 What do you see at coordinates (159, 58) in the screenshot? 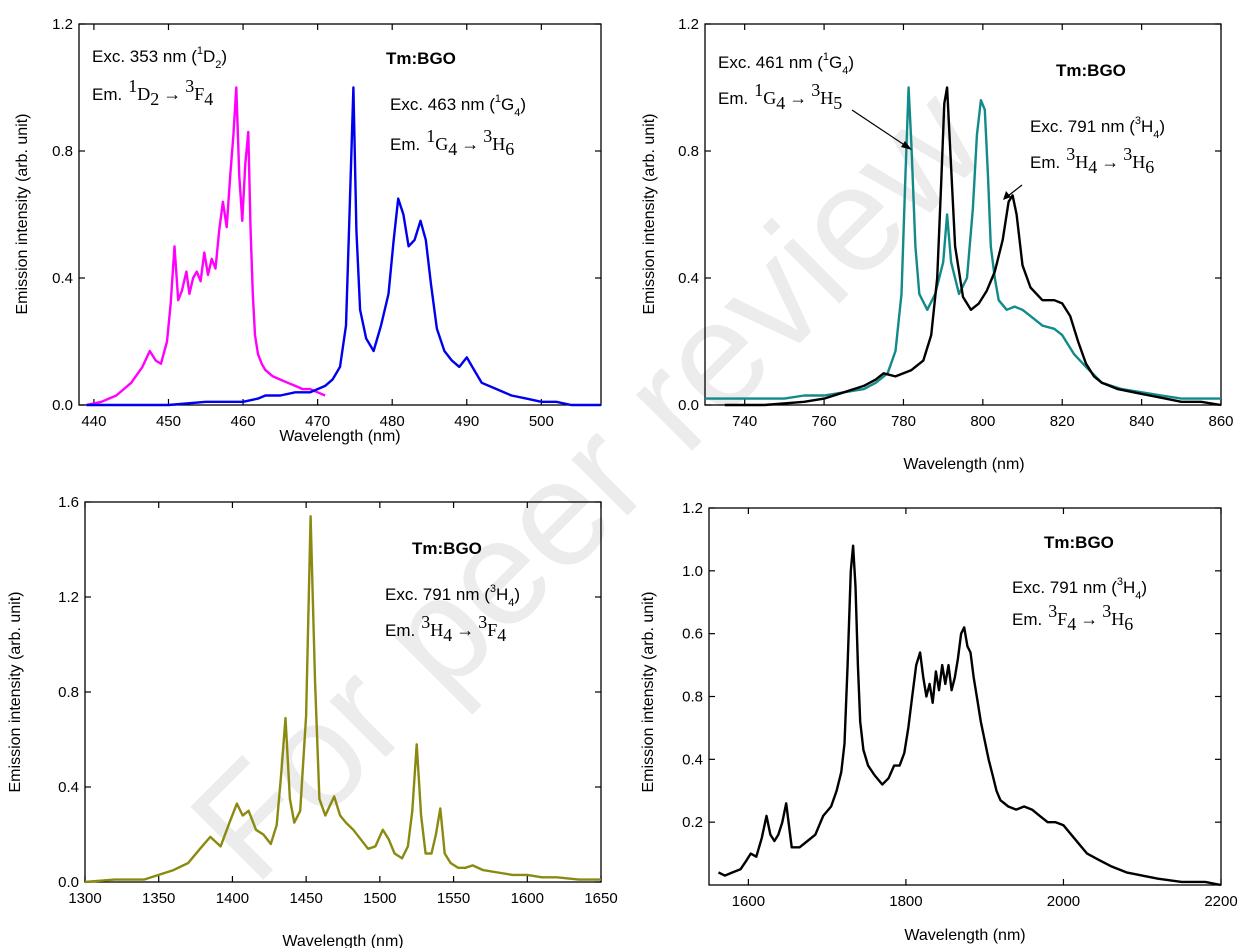
I see `excitation-label-a: Exc. 353 nm (1D2)` at bounding box center [159, 58].